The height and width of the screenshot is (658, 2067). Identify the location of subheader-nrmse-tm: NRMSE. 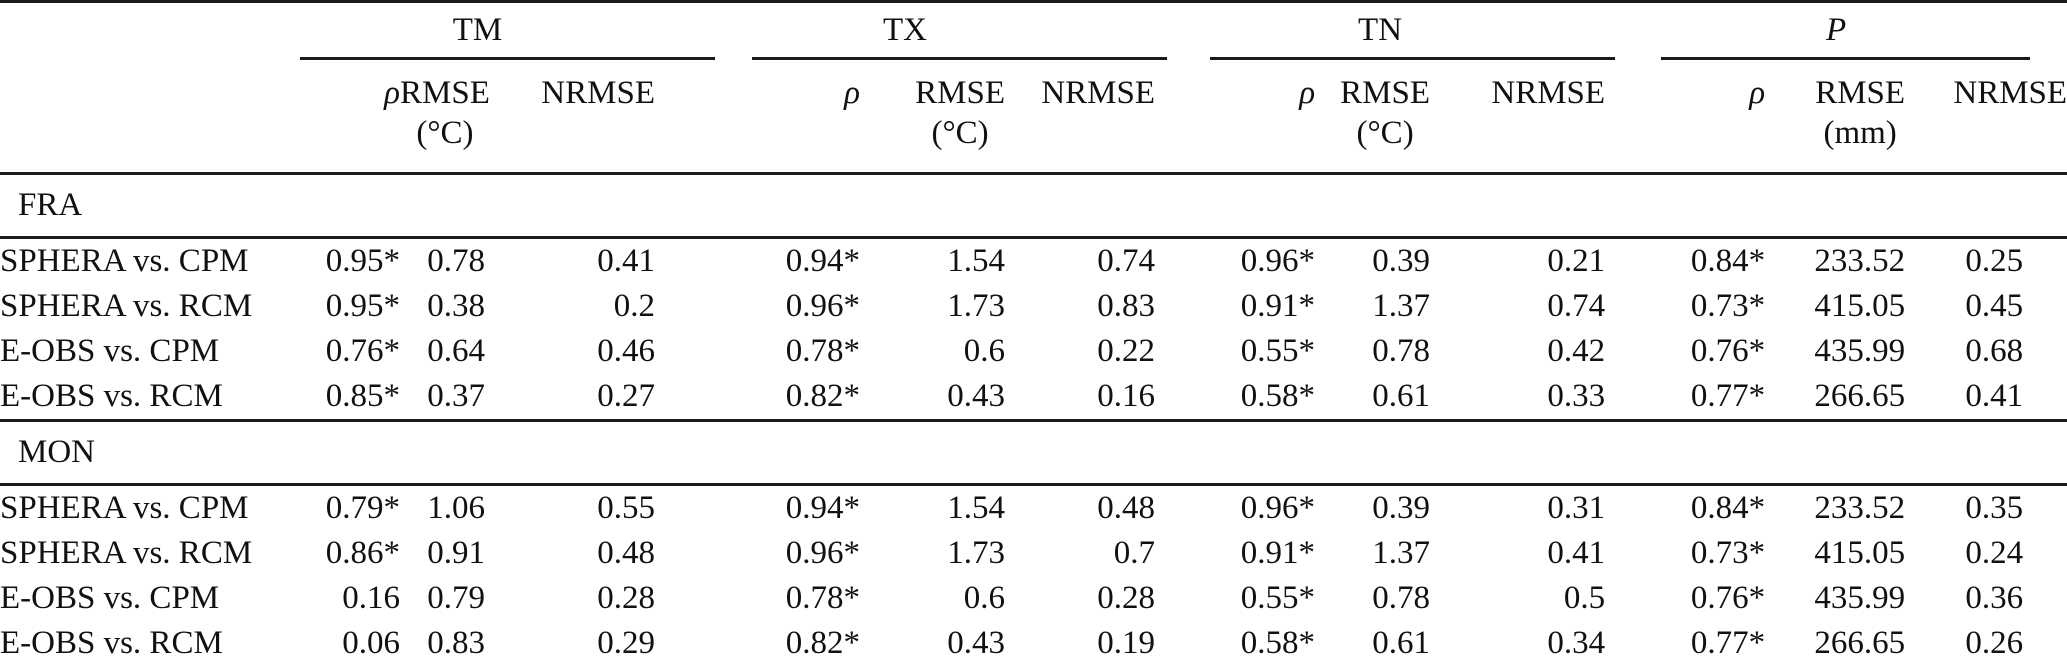
(570, 118).